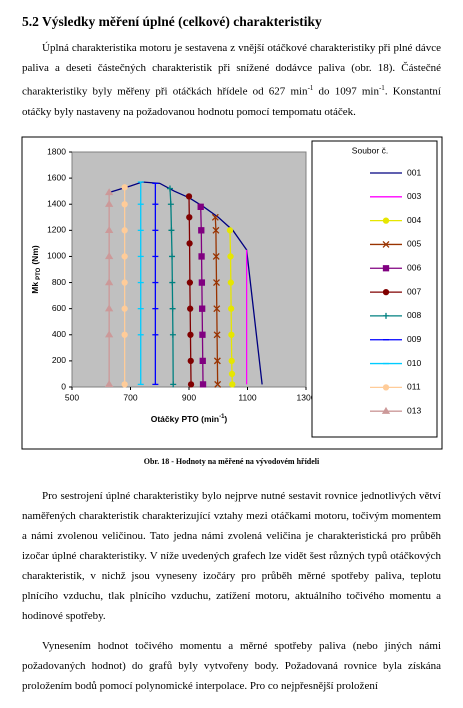  What do you see at coordinates (414, 291) in the screenshot?
I see `legend-label: 007` at bounding box center [414, 291].